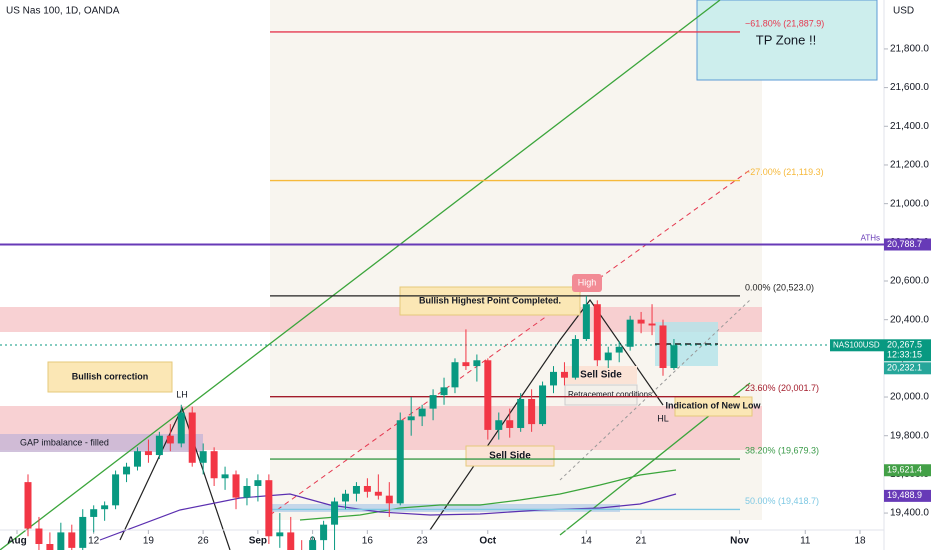 Image resolution: width=932 pixels, height=550 pixels. Describe the element at coordinates (904, 355) in the screenshot. I see `price-countdown: 12:33:15` at that location.